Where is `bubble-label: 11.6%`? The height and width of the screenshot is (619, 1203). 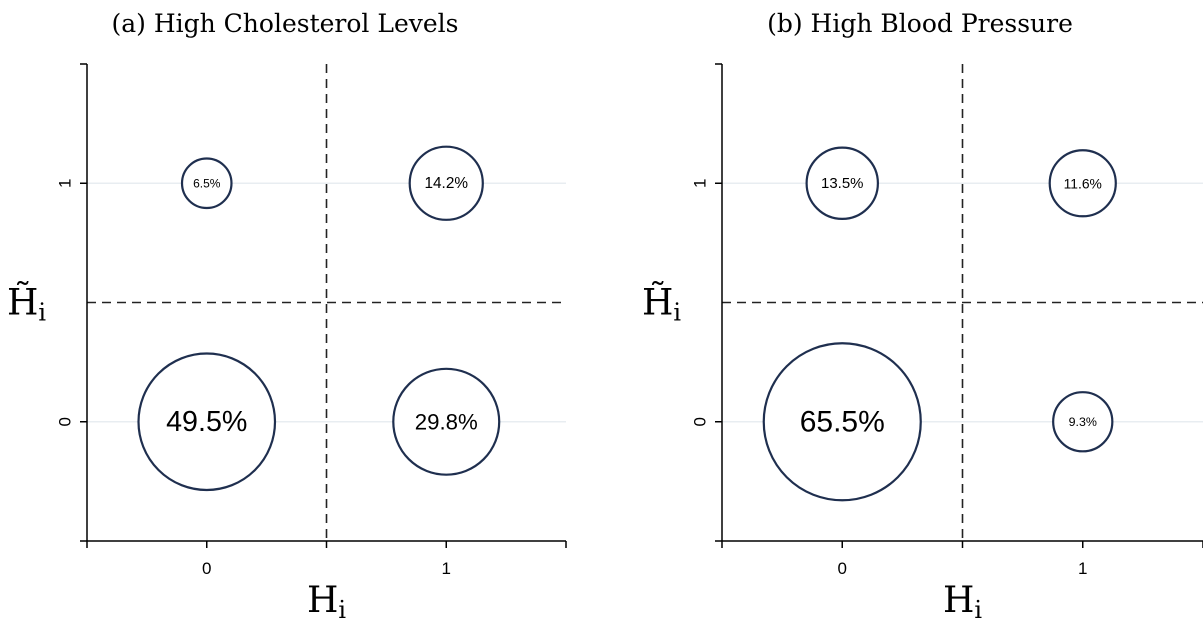
bubble-label: 11.6% is located at coordinates (1083, 183).